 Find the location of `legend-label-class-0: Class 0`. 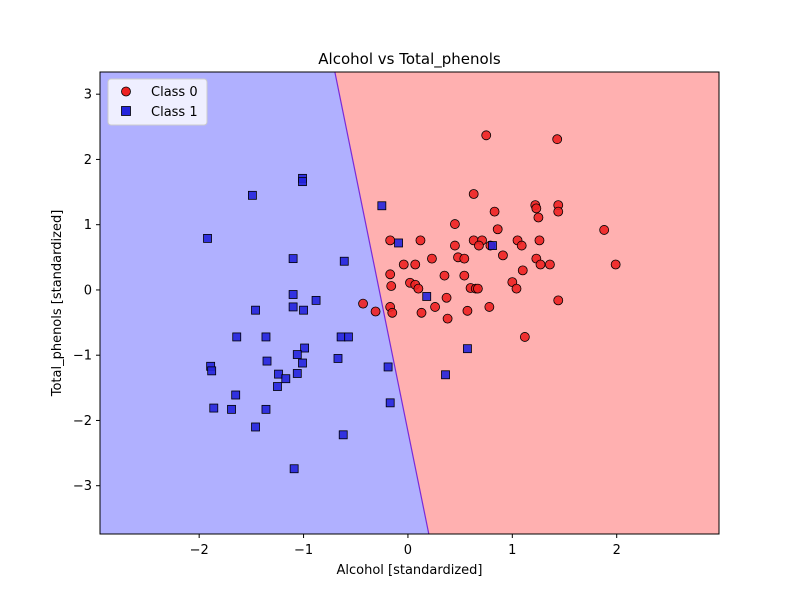

legend-label-class-0: Class 0 is located at coordinates (174, 92).